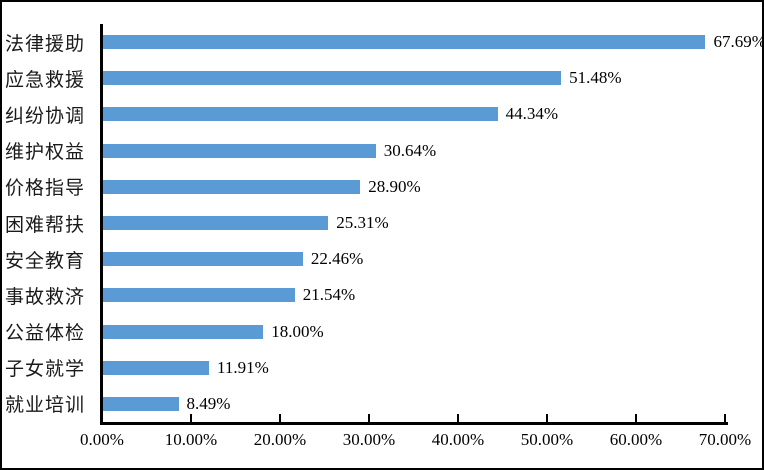 The image size is (764, 470). I want to click on value-label: 8.49%, so click(208, 403).